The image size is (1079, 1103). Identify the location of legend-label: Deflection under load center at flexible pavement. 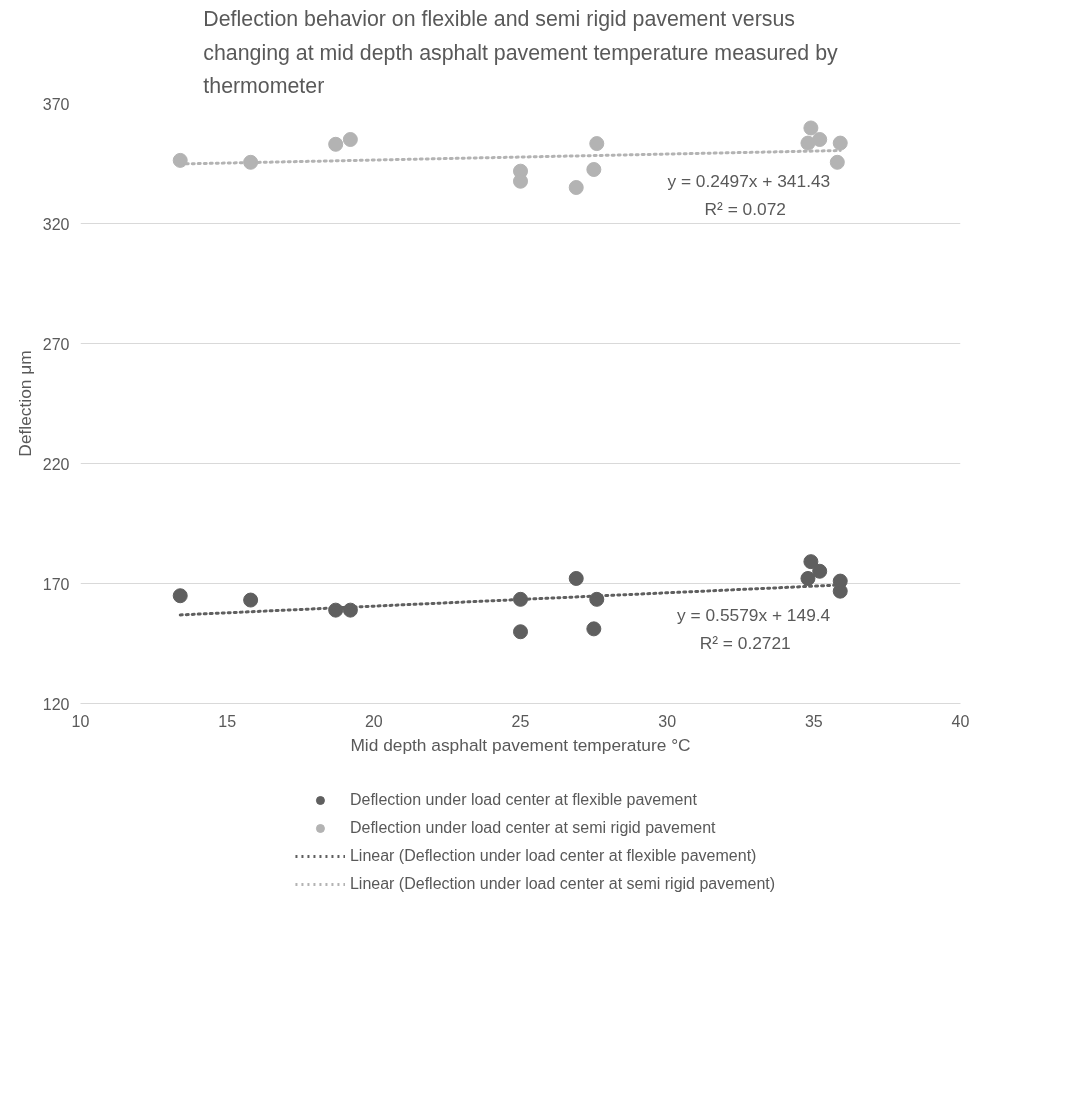
(523, 800).